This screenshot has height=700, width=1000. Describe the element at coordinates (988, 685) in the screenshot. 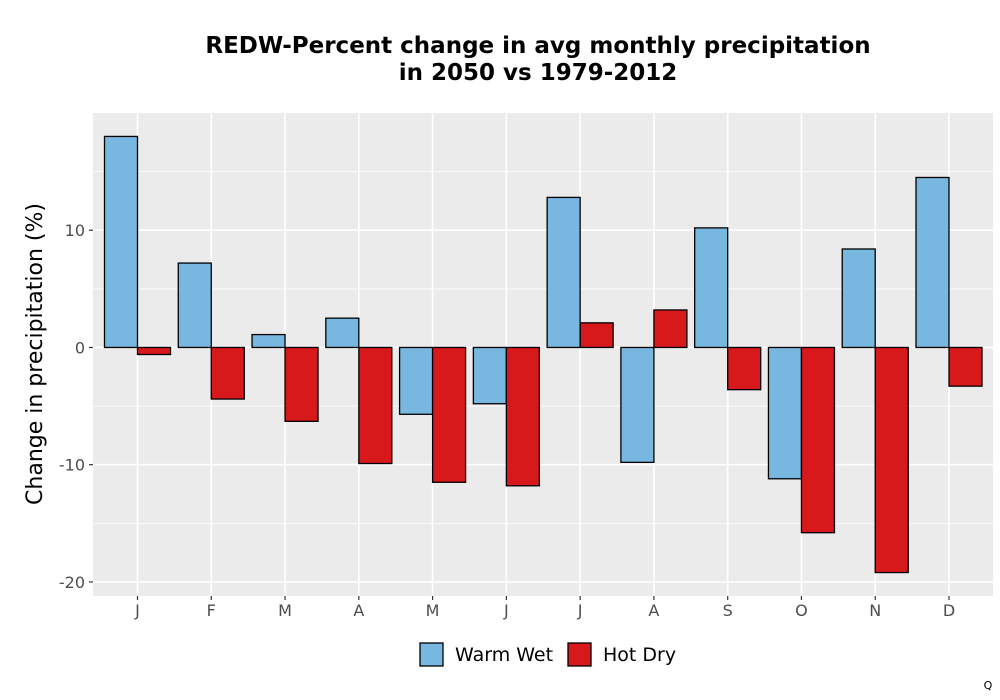

I see `corner-mark: Q` at that location.